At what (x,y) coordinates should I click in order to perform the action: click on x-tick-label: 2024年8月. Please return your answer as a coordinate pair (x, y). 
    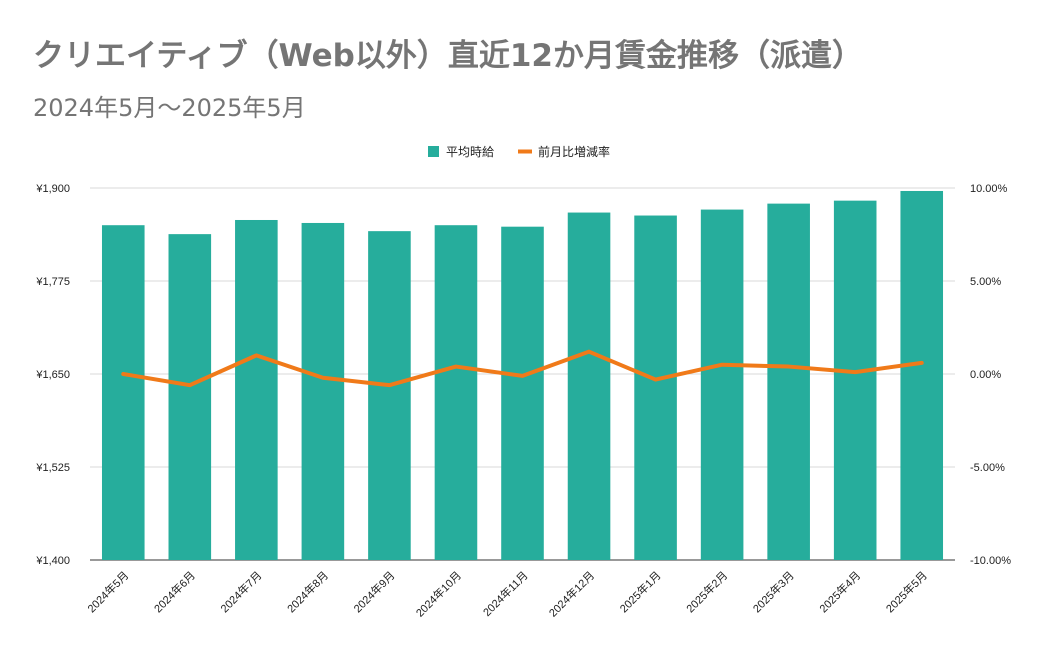
    Looking at the image, I should click on (307, 591).